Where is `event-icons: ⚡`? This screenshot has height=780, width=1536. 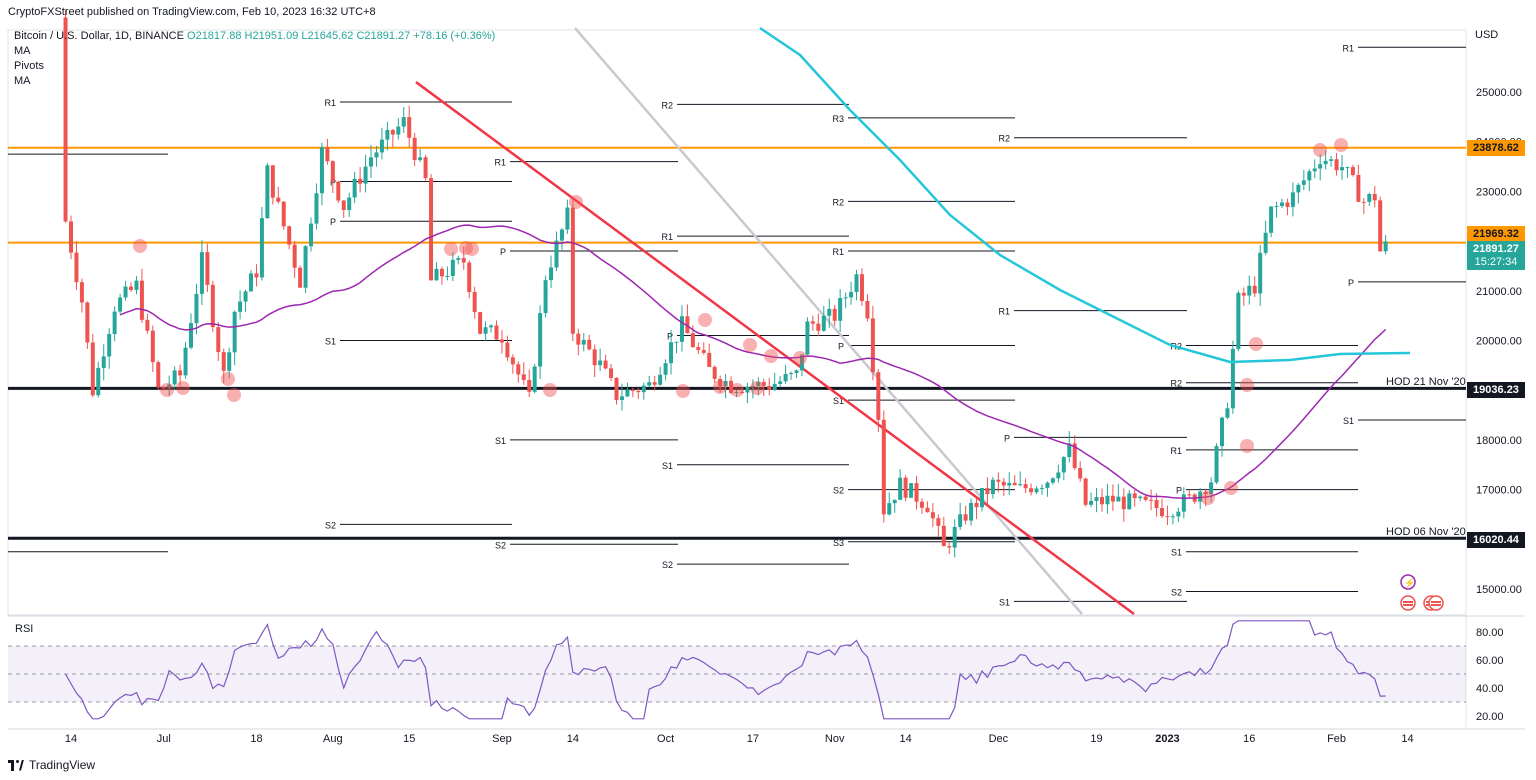 event-icons: ⚡ is located at coordinates (1422, 592).